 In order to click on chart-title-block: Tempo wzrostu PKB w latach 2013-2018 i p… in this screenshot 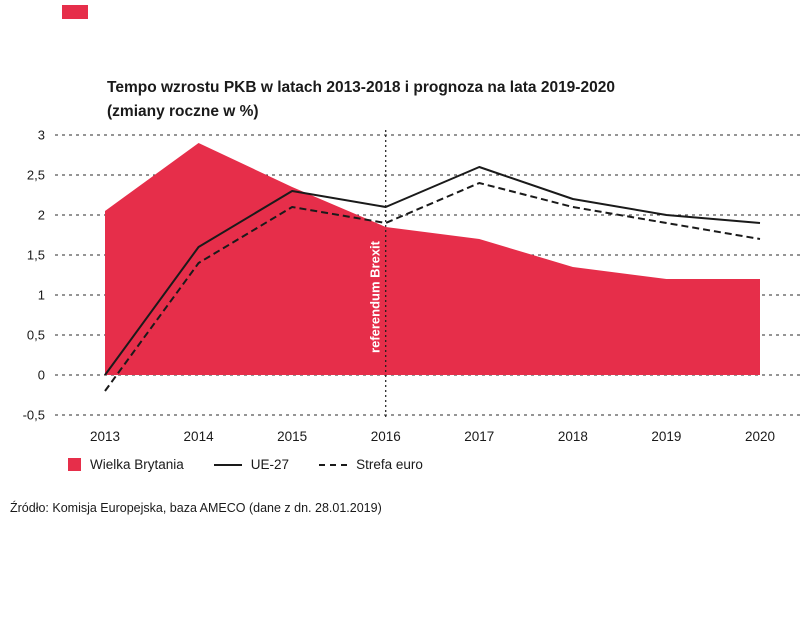, I will do `click(361, 100)`.